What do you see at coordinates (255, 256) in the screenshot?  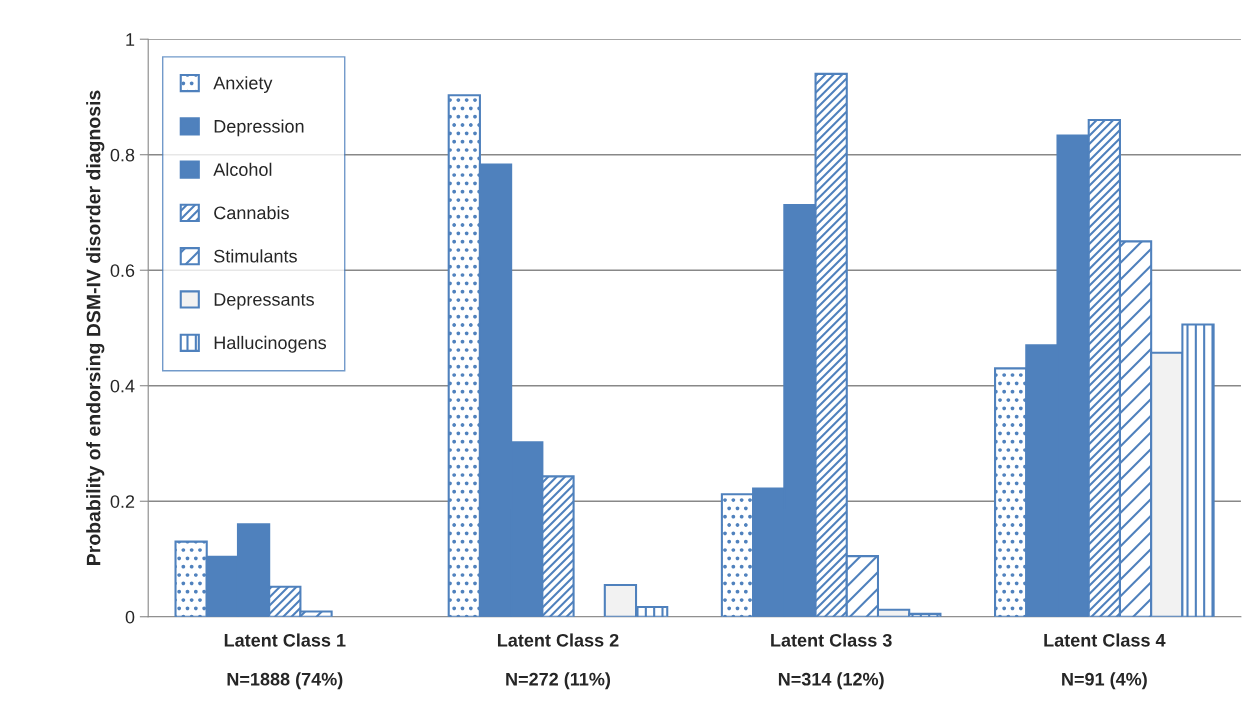 I see `legend-label: Stimulants` at bounding box center [255, 256].